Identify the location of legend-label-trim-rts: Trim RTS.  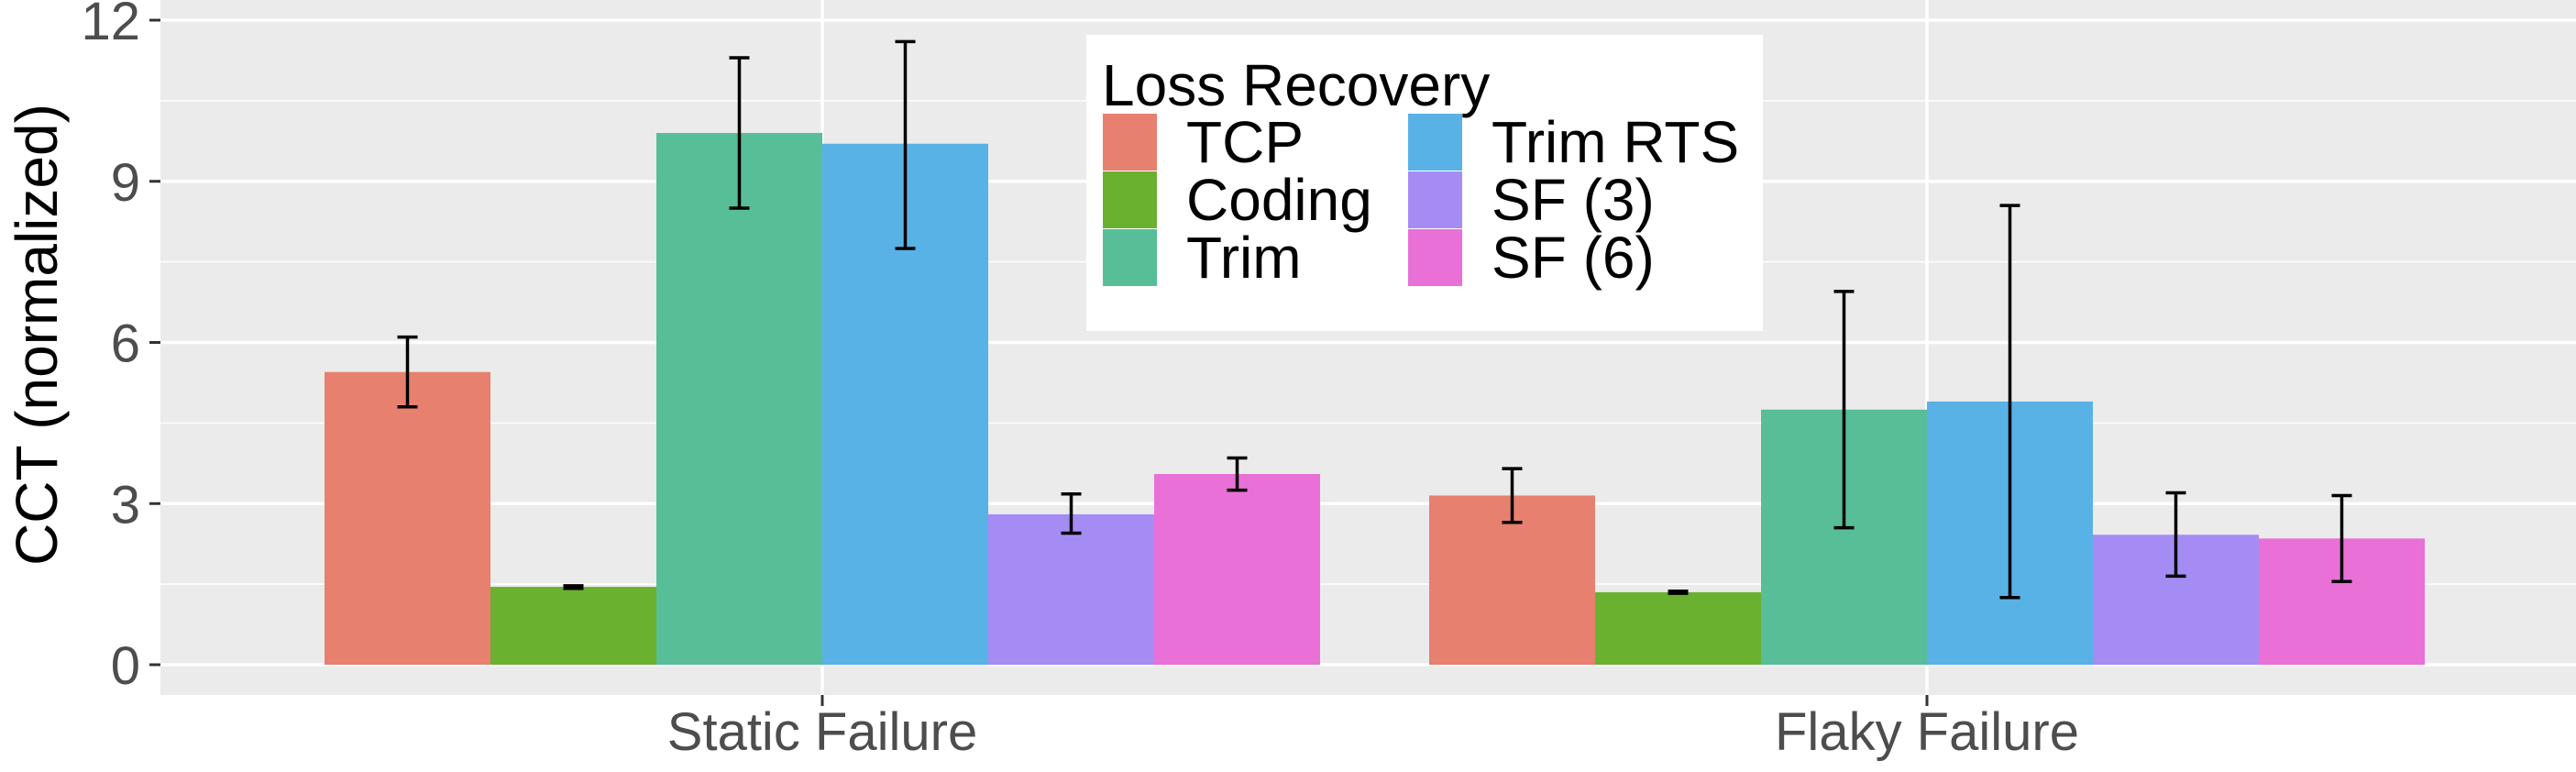
(1616, 142).